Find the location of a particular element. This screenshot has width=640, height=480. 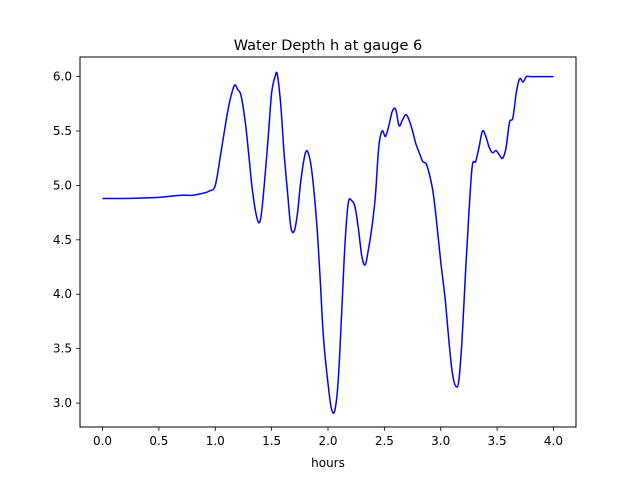

x-tick-label: 4.0 is located at coordinates (553, 441).